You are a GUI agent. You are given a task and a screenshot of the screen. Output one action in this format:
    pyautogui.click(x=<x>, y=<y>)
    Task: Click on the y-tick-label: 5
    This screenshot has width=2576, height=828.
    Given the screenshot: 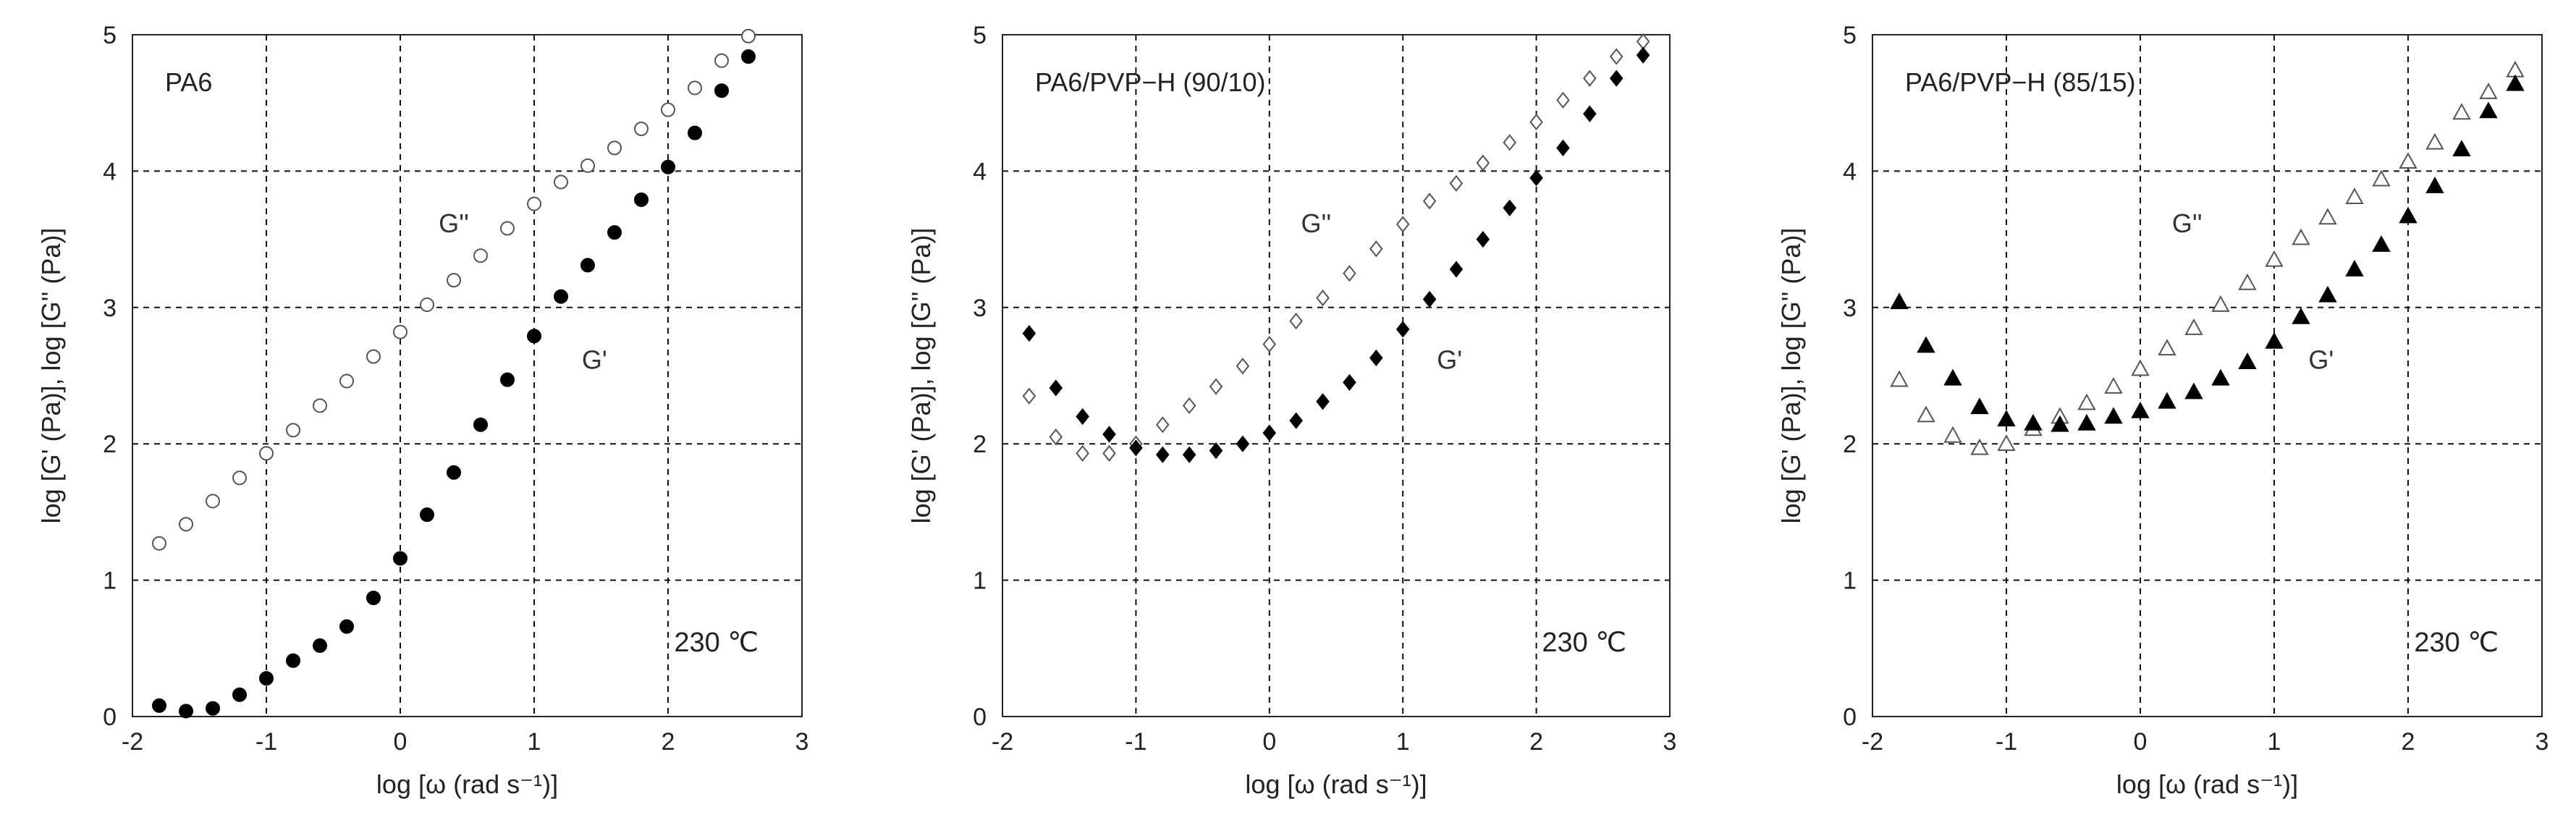 What is the action you would take?
    pyautogui.click(x=980, y=35)
    